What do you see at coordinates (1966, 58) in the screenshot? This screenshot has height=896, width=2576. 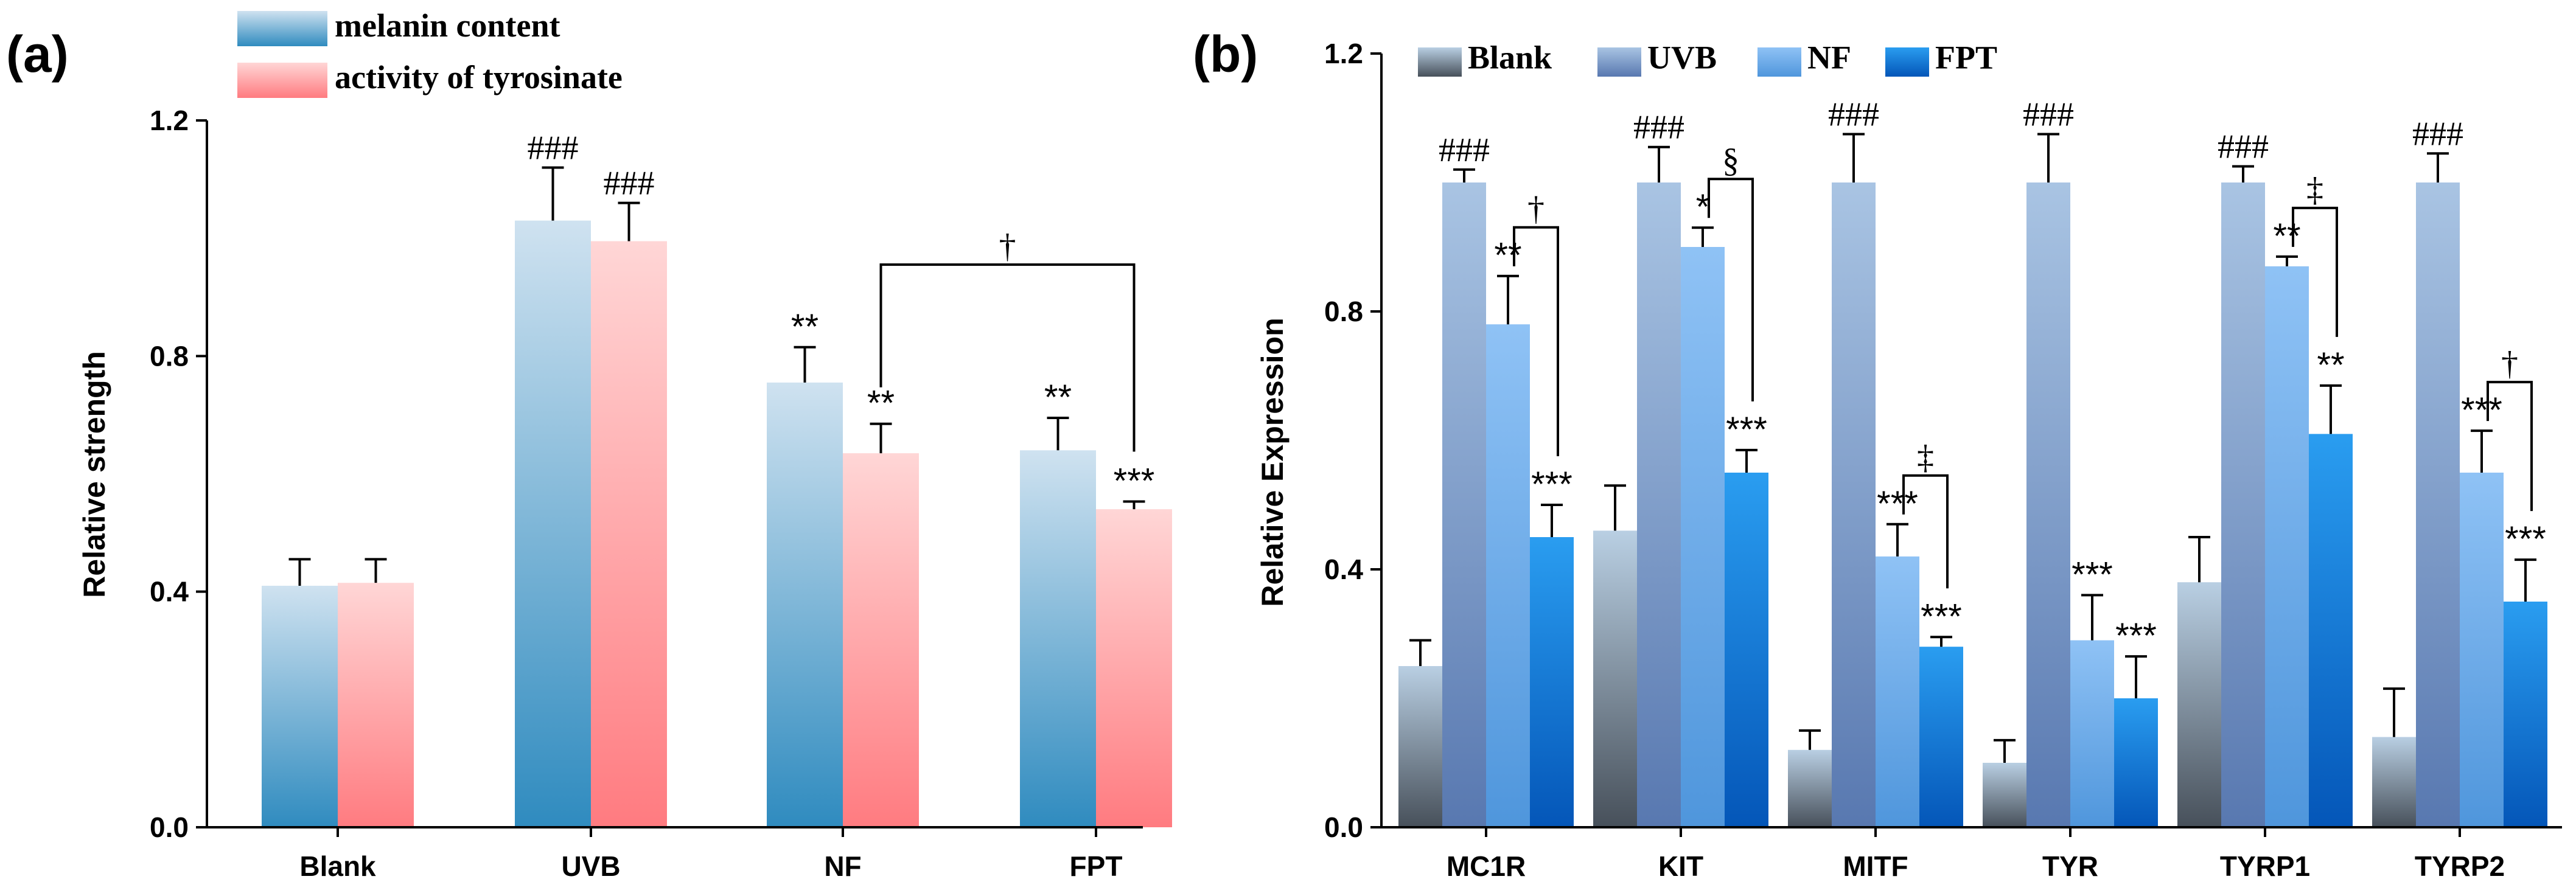 I see `legend-label: FPT` at bounding box center [1966, 58].